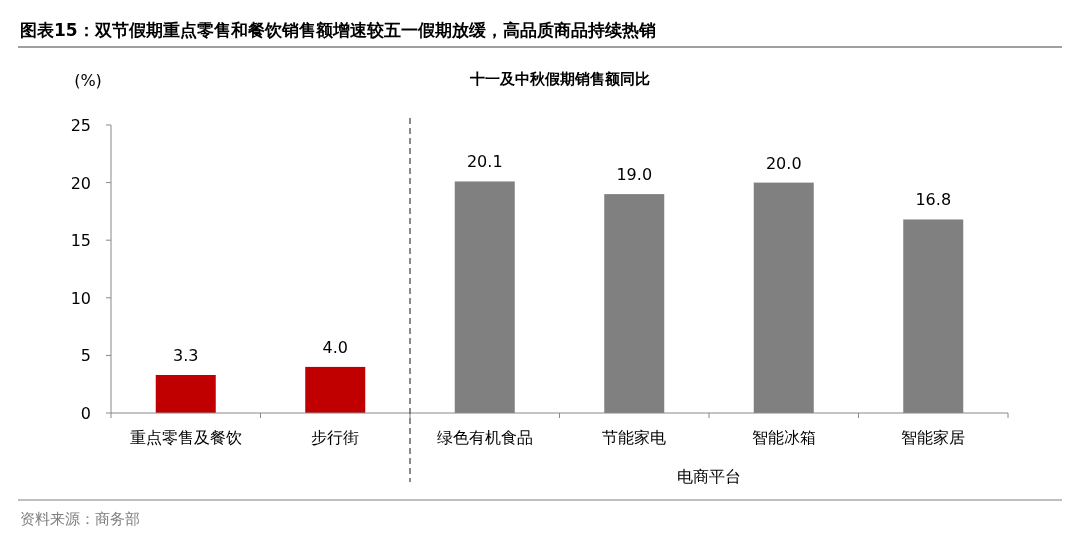  Describe the element at coordinates (185, 437) in the screenshot. I see `x-tick-label: 重点零售及餐饮` at that location.